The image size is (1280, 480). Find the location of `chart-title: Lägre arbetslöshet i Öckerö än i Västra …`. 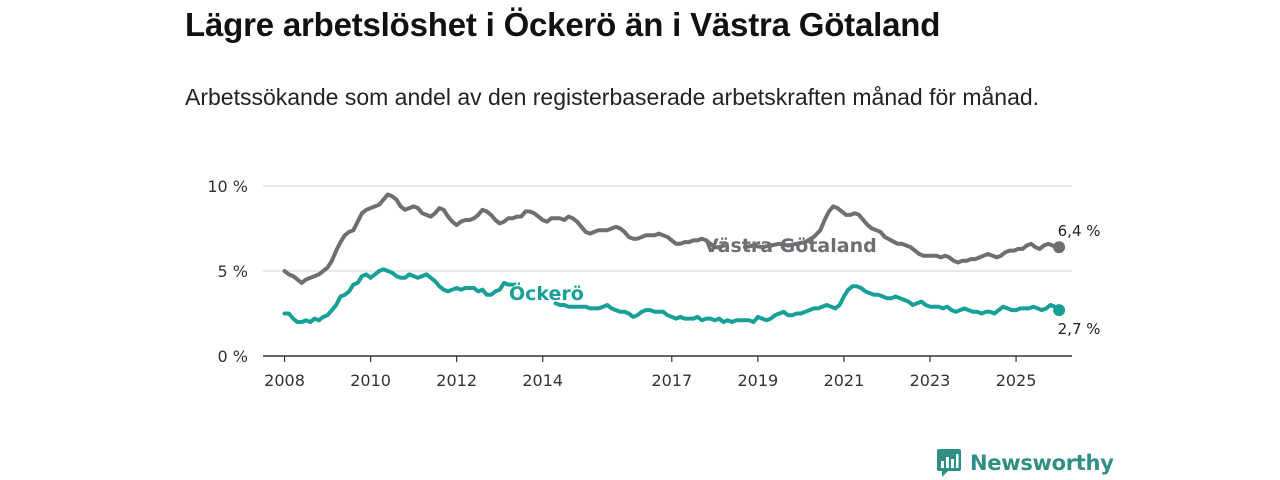

chart-title: Lägre arbetslöshet i Öckerö än i Västra … is located at coordinates (563, 24).